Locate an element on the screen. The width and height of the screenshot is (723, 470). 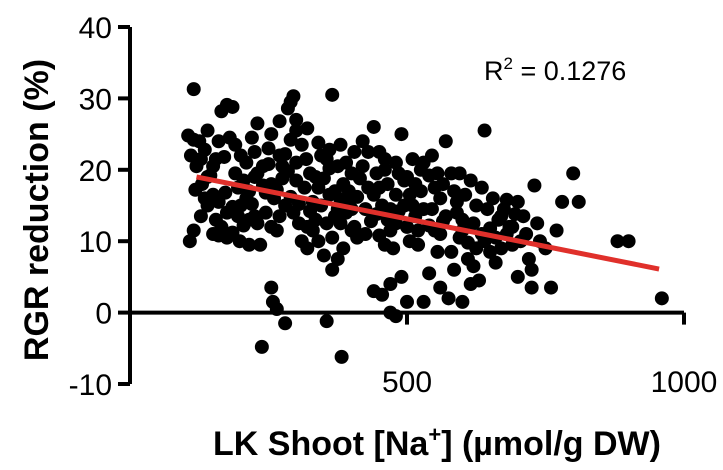
r-squared-superscript: 2 is located at coordinates (508, 63).